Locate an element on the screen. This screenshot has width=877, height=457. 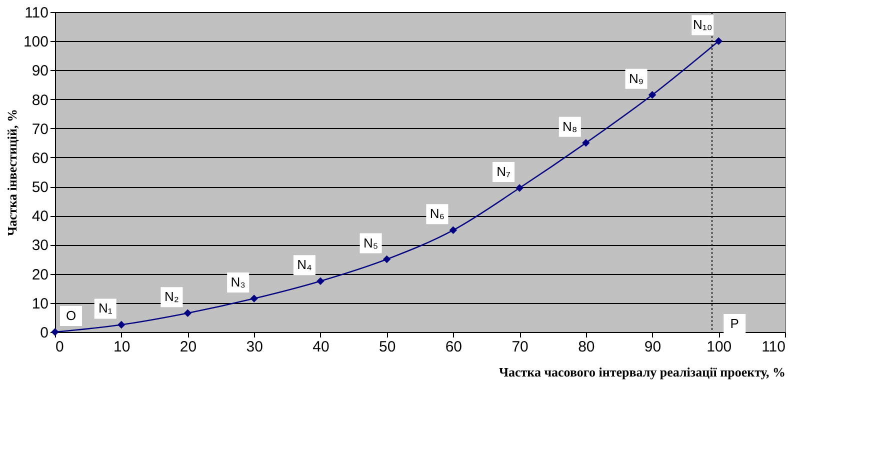
y-tick-label: 90 is located at coordinates (40, 71).